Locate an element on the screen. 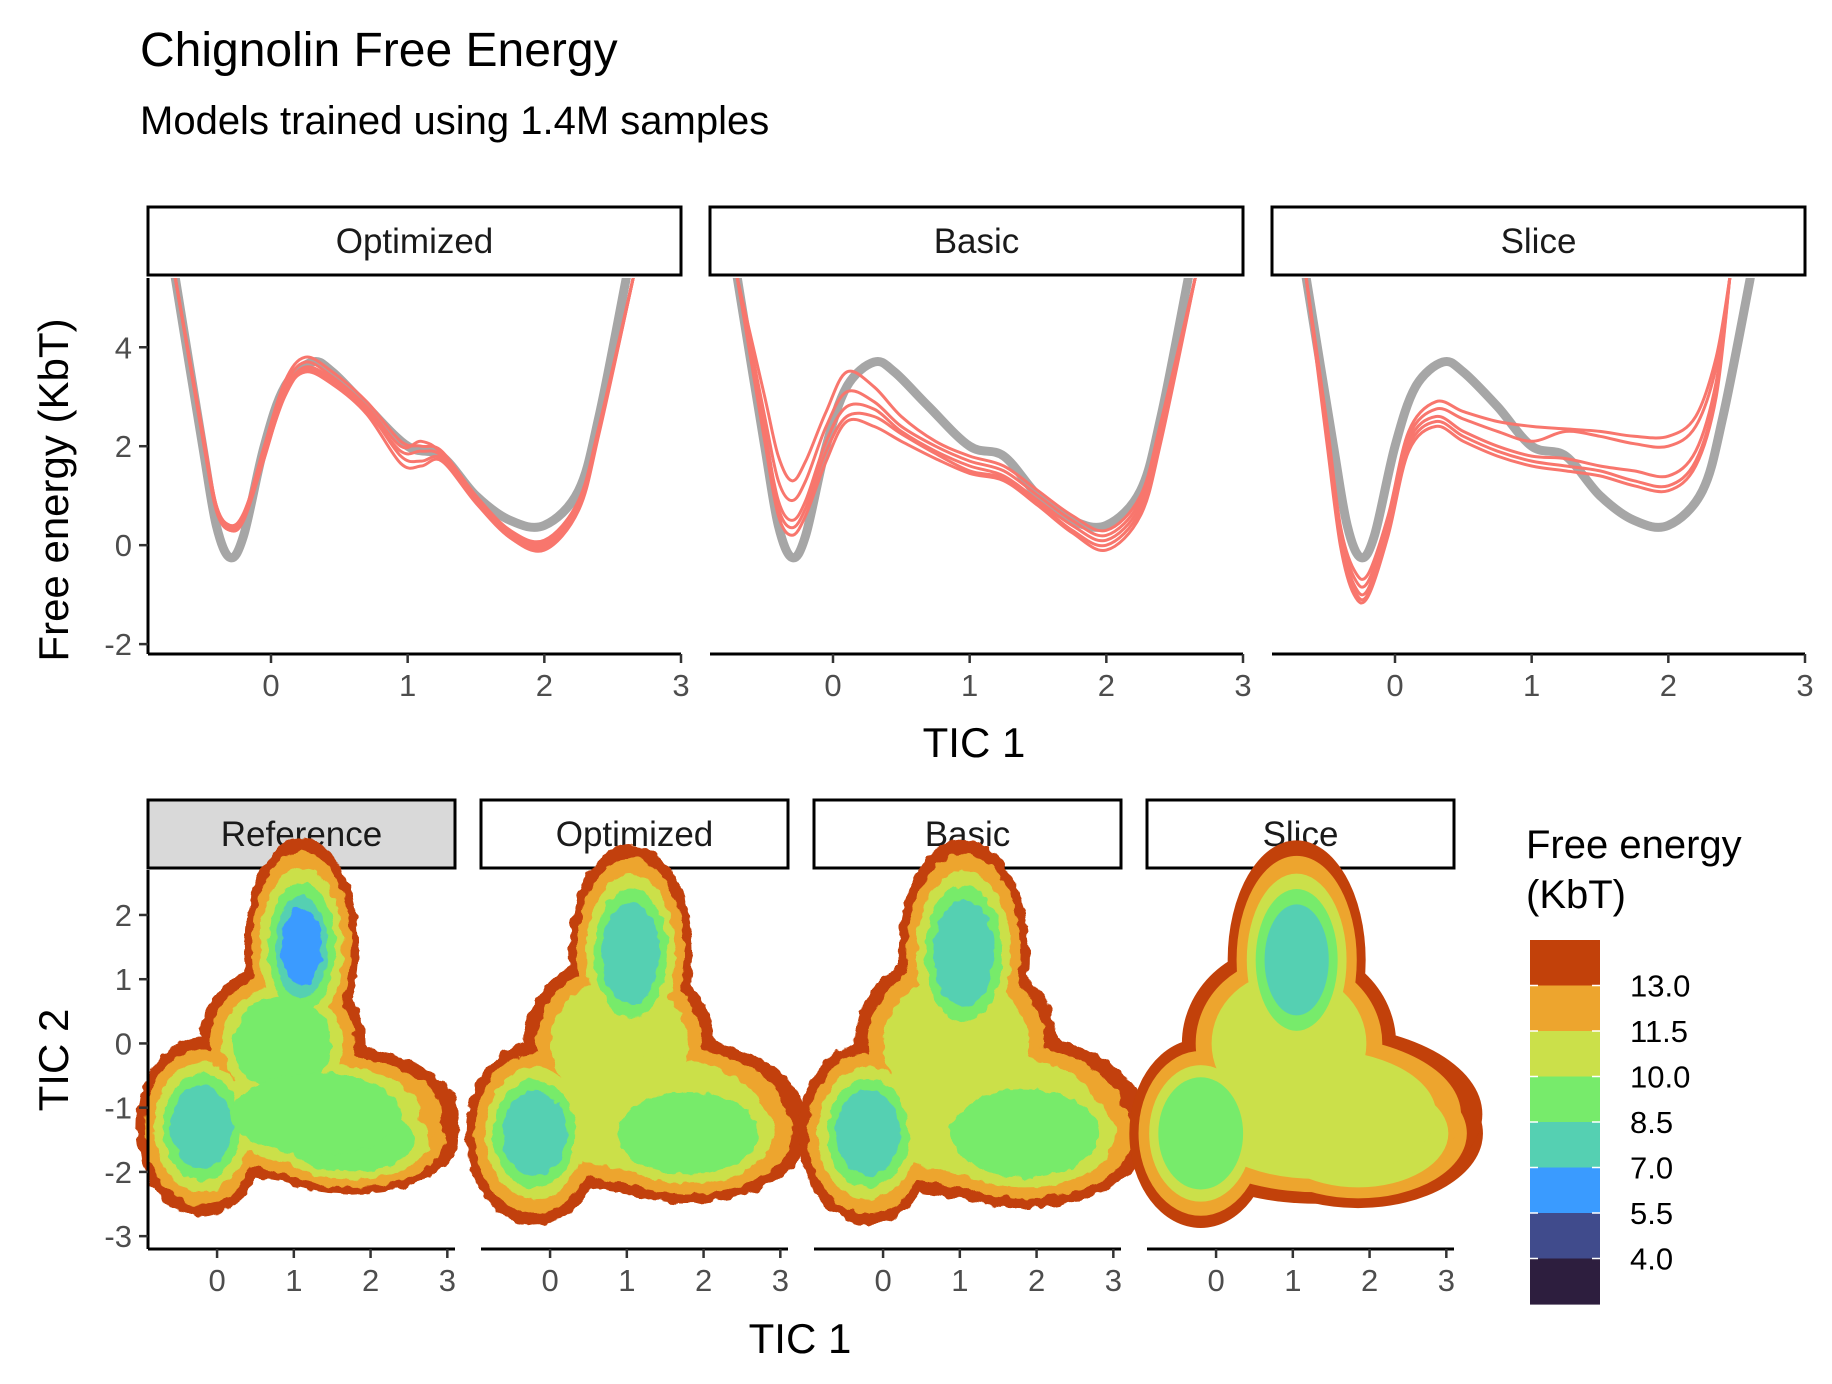 This screenshot has height=1384, width=1832. line-panel-slice: Slice 0 1 2 3 is located at coordinates (1542, 454).